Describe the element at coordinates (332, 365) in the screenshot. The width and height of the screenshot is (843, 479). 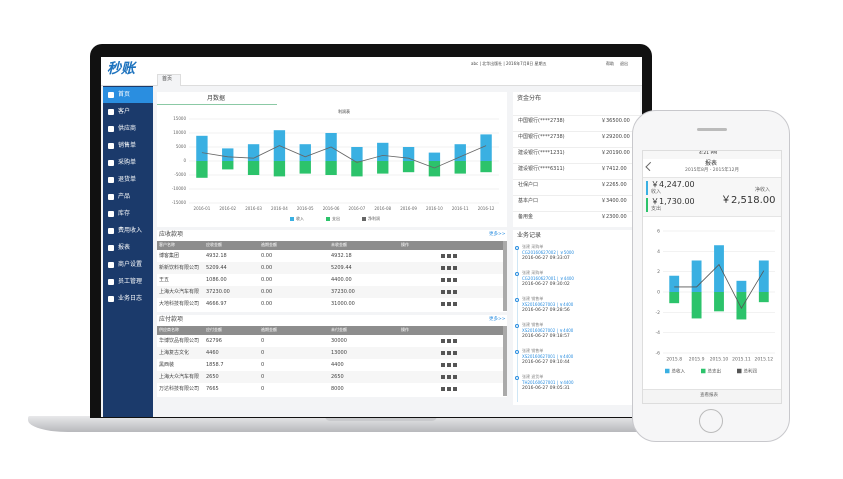
I see `table-row` at that location.